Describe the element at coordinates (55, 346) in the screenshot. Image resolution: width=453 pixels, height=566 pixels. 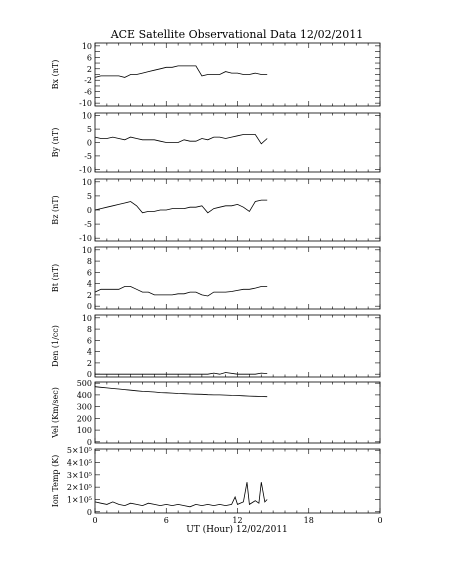
I see `y-axis-label-den: Den (1/cc)` at that location.